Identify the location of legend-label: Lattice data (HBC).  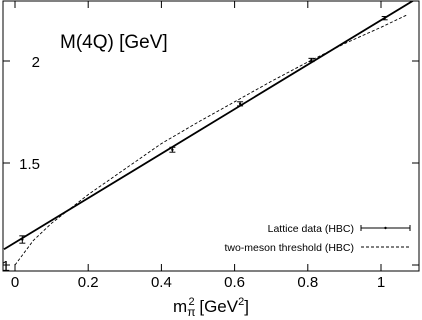
(311, 229).